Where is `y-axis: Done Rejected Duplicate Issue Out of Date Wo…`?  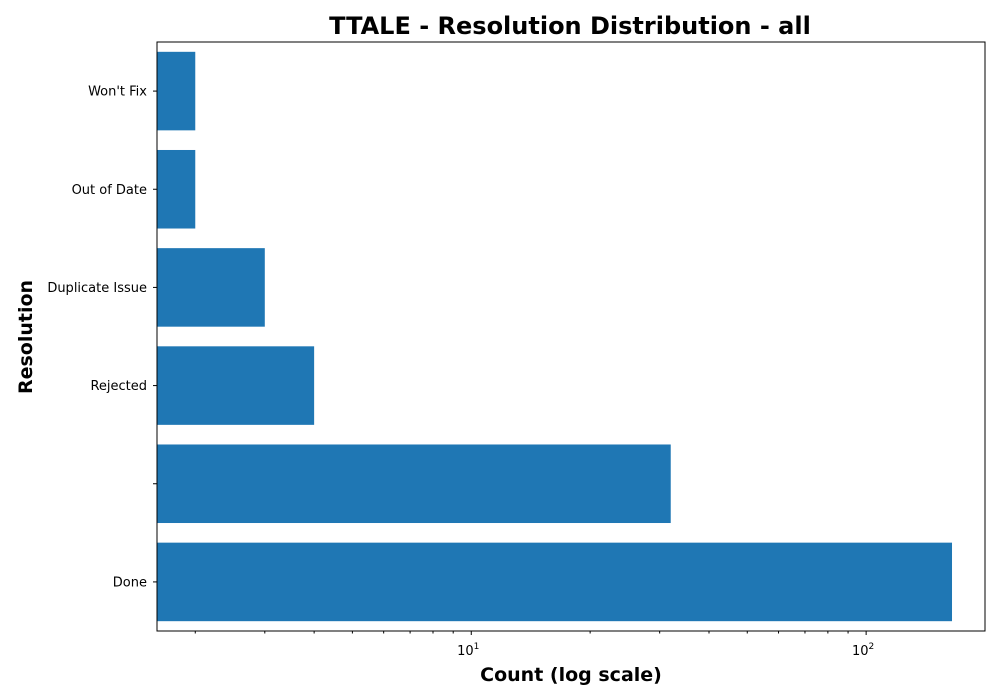 y-axis: Done Rejected Duplicate Issue Out of Date Wo… is located at coordinates (102, 337).